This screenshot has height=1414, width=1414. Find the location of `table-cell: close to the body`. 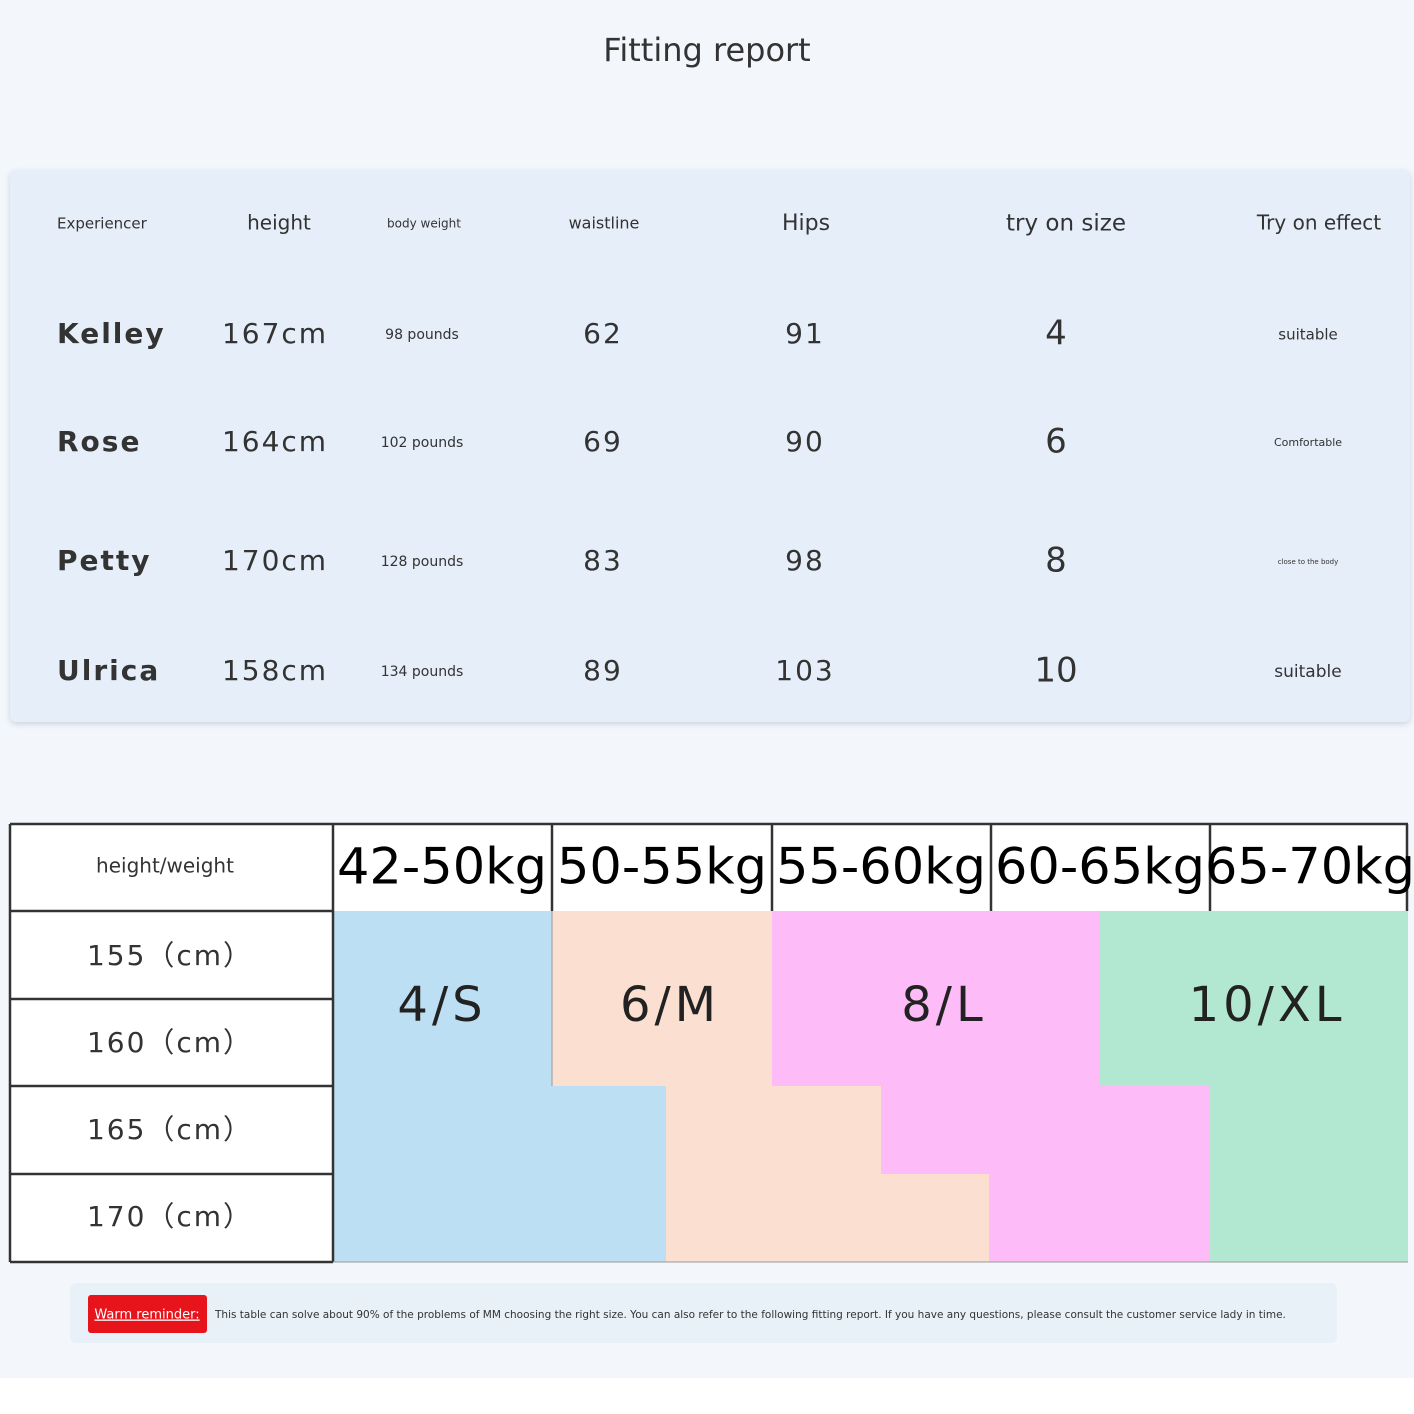

table-cell: close to the body is located at coordinates (1308, 562).